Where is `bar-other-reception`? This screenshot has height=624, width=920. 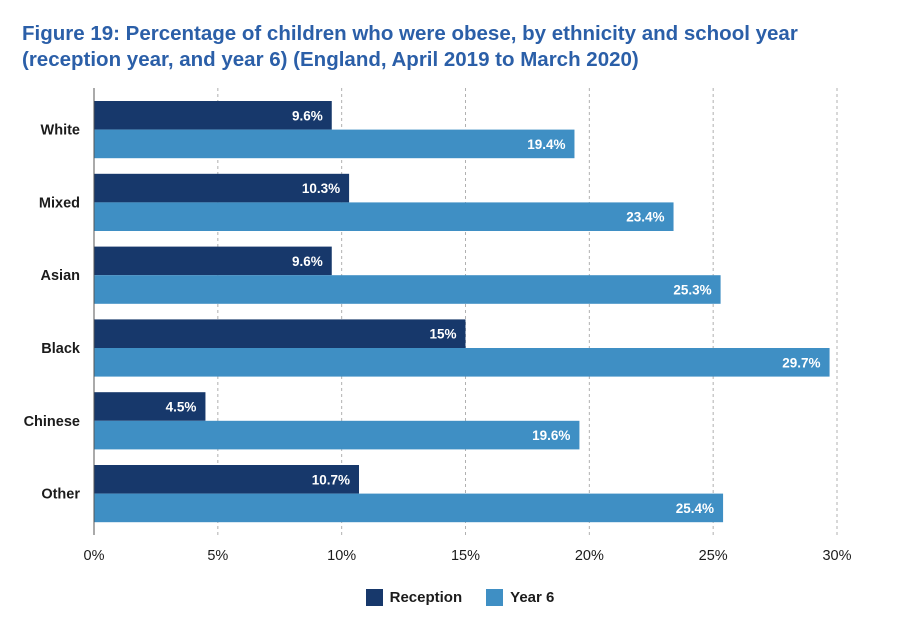 bar-other-reception is located at coordinates (227, 479).